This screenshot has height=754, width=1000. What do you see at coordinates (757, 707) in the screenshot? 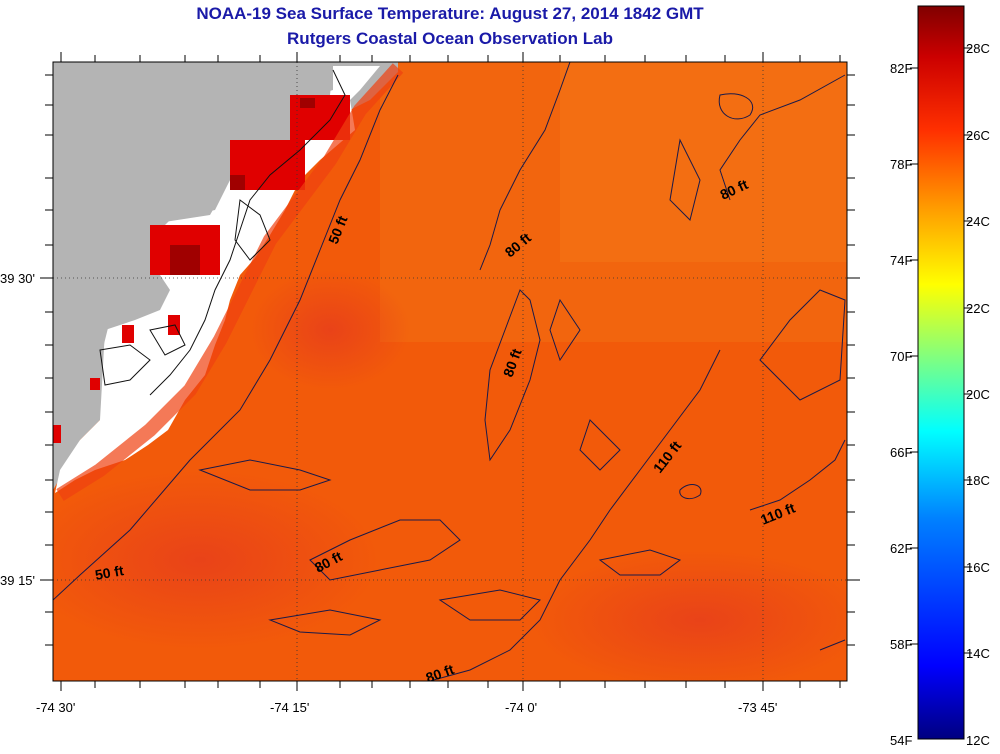
I see `longitude-label-73-45: -73 45'` at bounding box center [757, 707].